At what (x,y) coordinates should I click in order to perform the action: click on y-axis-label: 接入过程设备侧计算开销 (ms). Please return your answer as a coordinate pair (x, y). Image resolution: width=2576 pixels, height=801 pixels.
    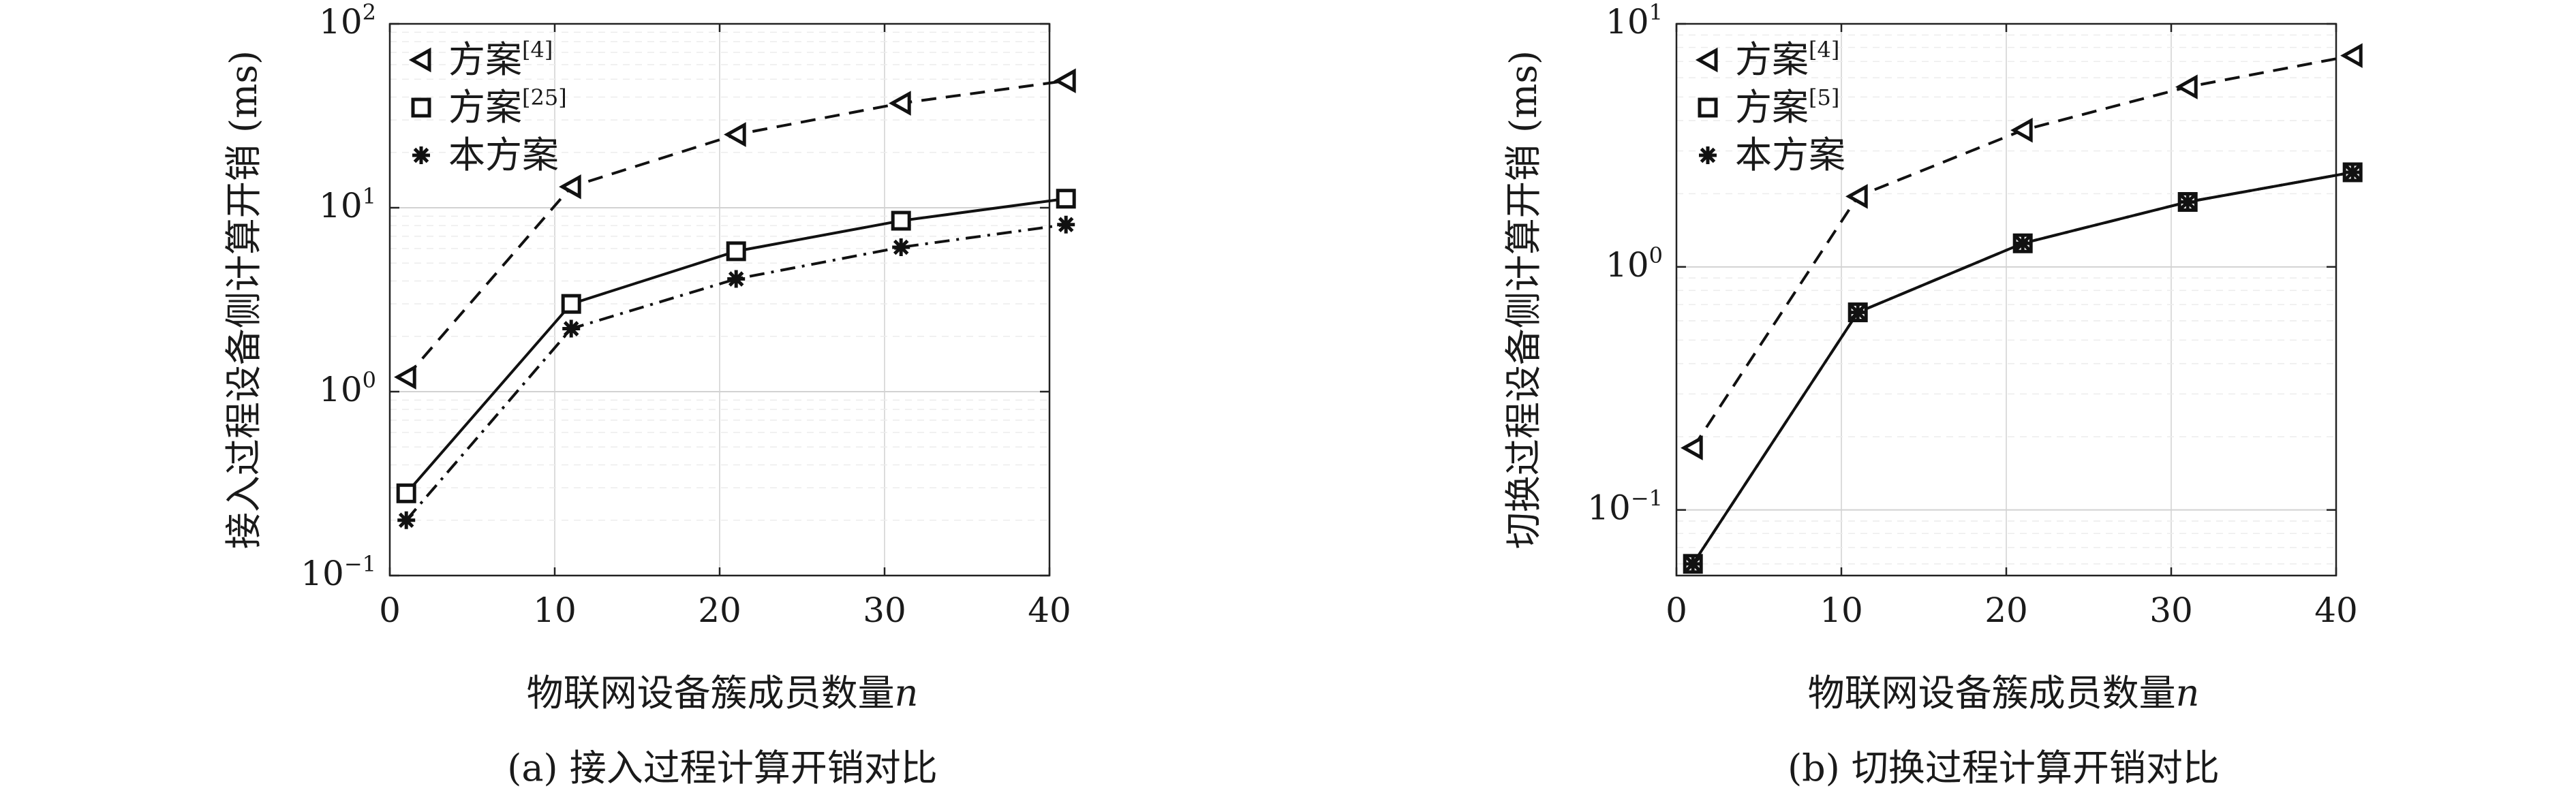
    Looking at the image, I should click on (244, 299).